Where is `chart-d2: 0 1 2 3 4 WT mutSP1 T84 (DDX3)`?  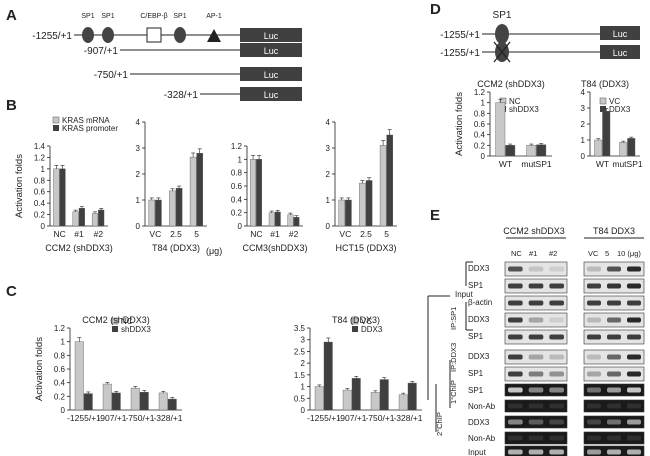
chart-d2: 0 1 2 3 4 WT mutSP1 T84 (DDX3) is located at coordinates (612, 124).